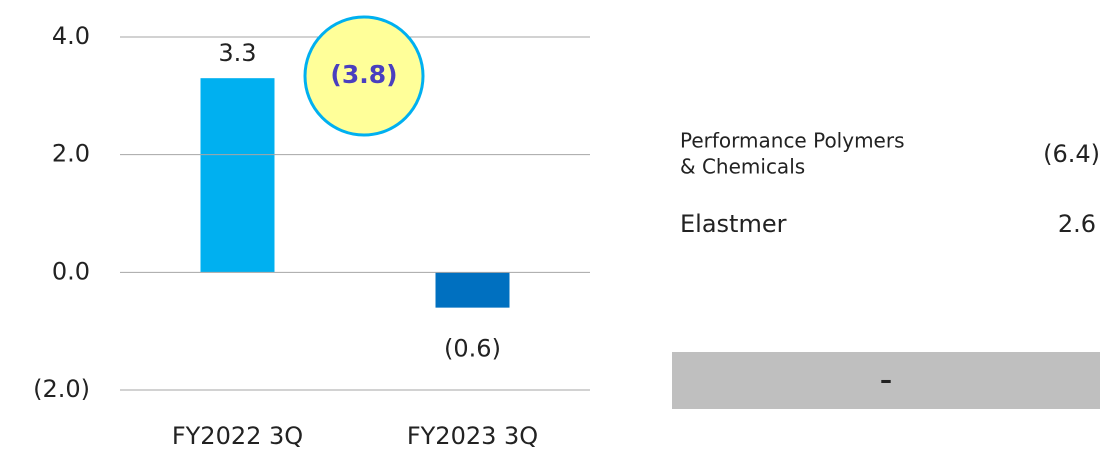 The width and height of the screenshot is (1104, 449). I want to click on y-tick-label: 2.0, so click(71, 154).